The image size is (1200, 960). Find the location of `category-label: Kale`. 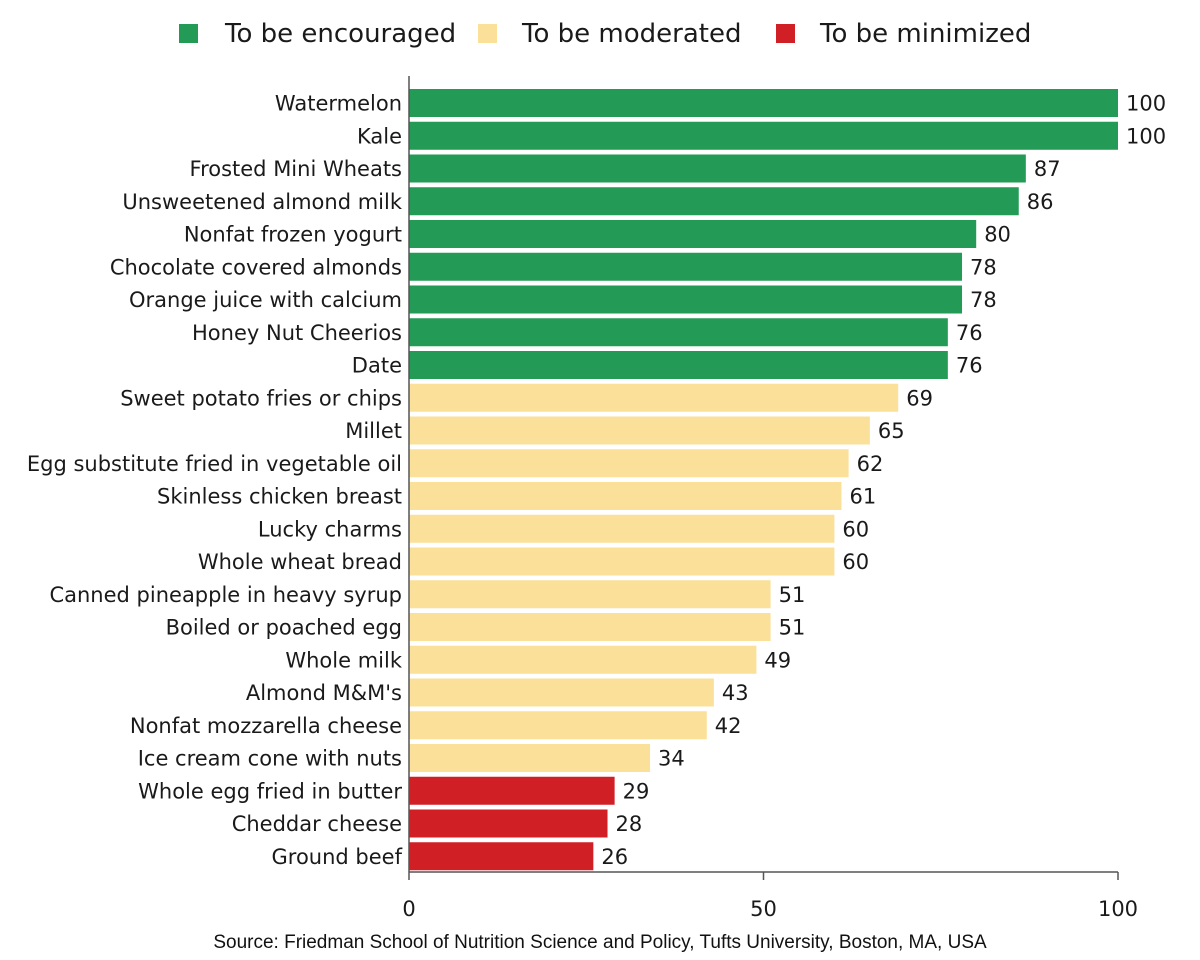

category-label: Kale is located at coordinates (379, 136).